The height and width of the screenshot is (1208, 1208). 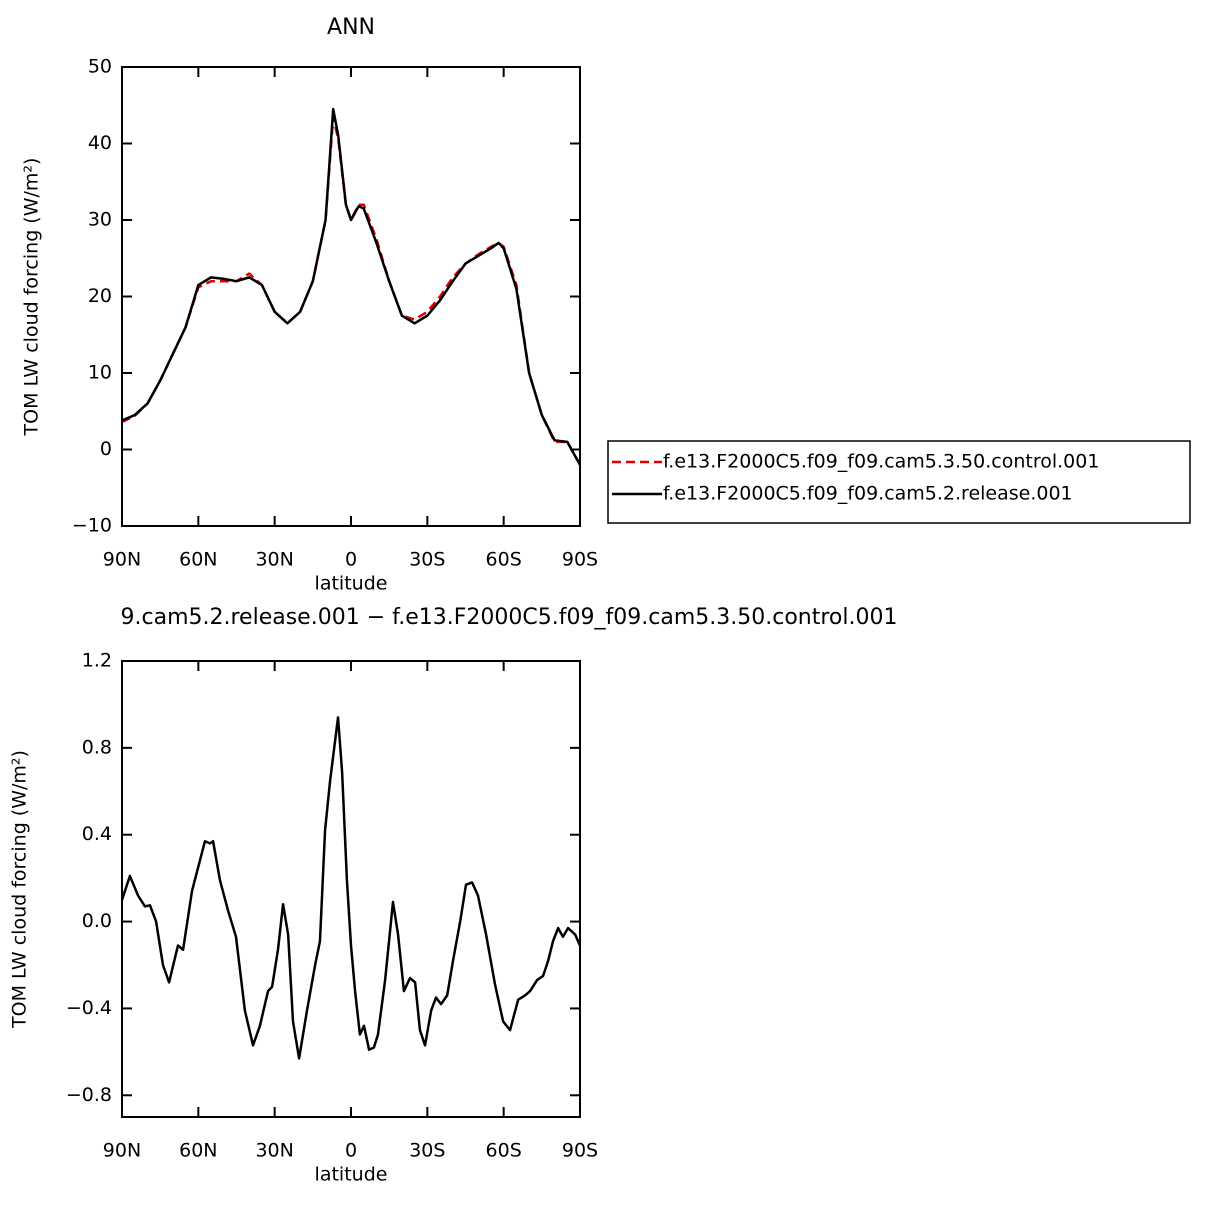 What do you see at coordinates (100, 220) in the screenshot?
I see `y-tick-label: 30` at bounding box center [100, 220].